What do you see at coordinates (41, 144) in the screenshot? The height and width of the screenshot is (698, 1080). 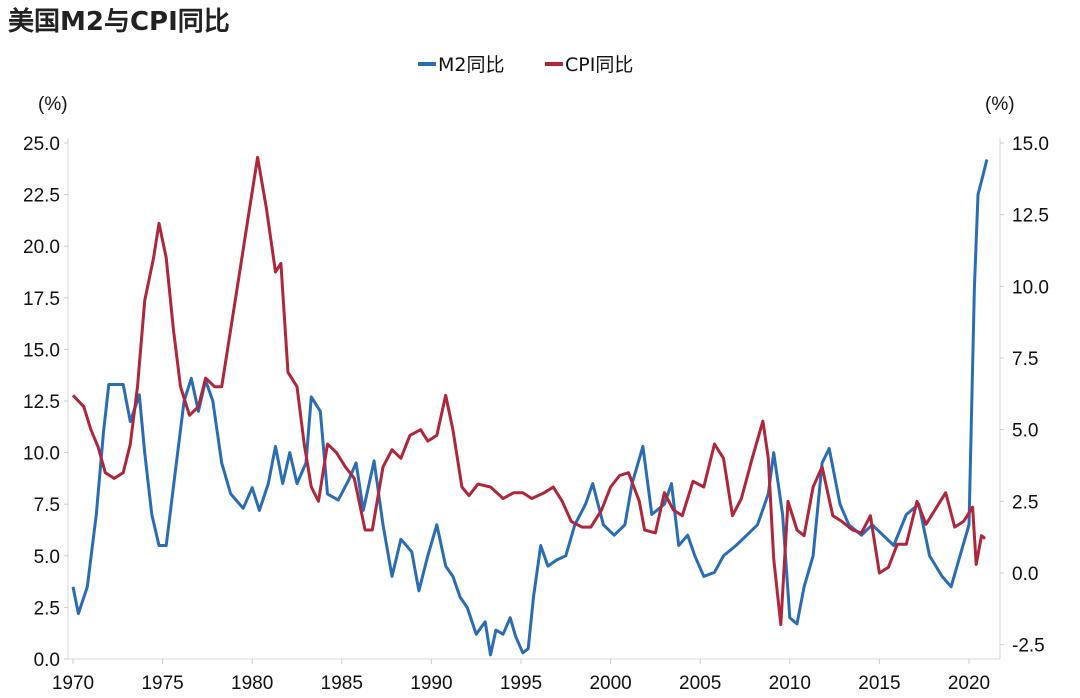 I see `left-tick-label: 25.0` at bounding box center [41, 144].